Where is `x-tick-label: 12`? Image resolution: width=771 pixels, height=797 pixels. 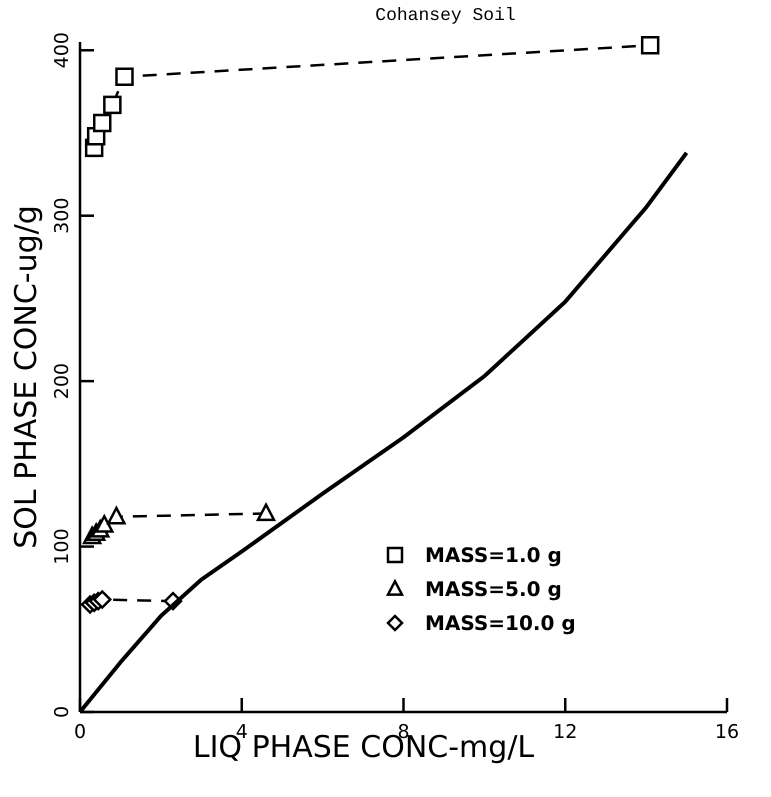
x-tick-label: 12 is located at coordinates (565, 732).